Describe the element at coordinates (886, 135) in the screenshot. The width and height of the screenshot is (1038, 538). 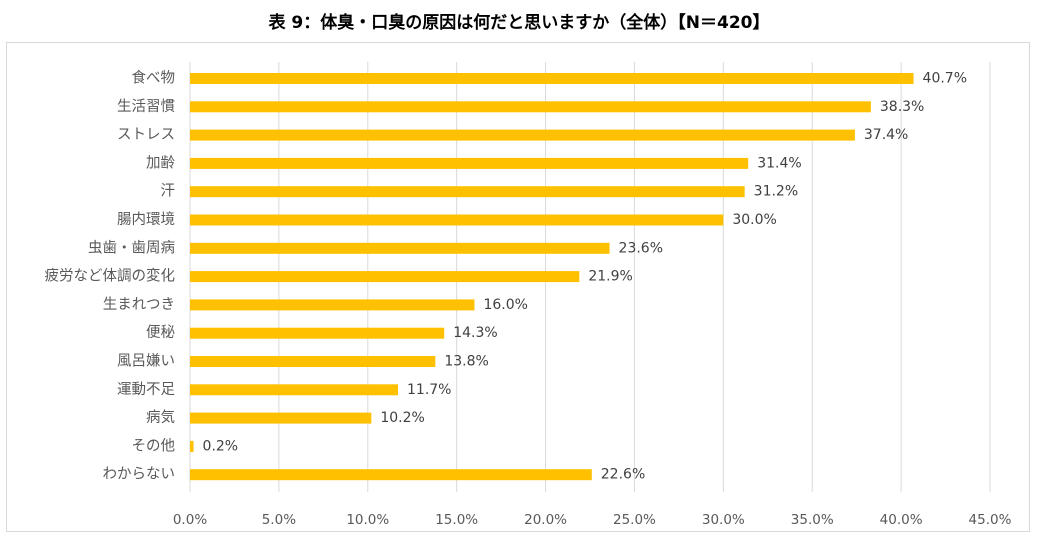
I see `value-label: 37.4%` at that location.